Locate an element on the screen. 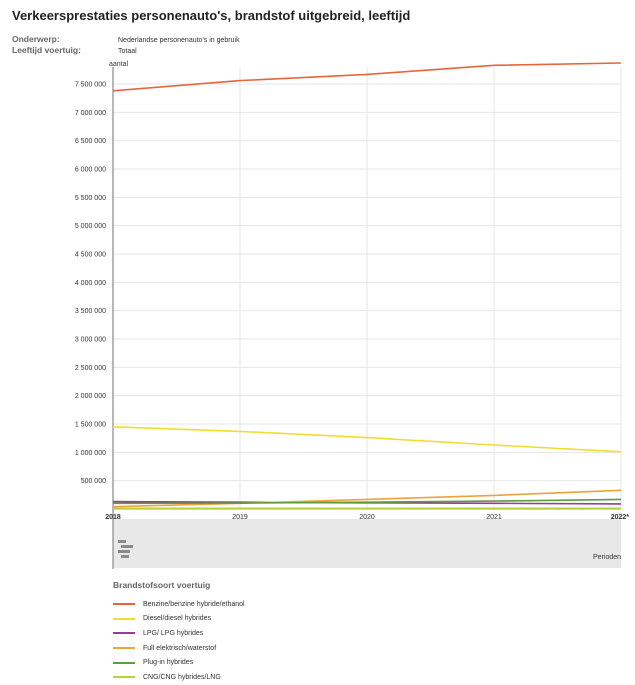 This screenshot has height=685, width=635. legend-label: CNG/CNG hybrides/LNG is located at coordinates (182, 677).